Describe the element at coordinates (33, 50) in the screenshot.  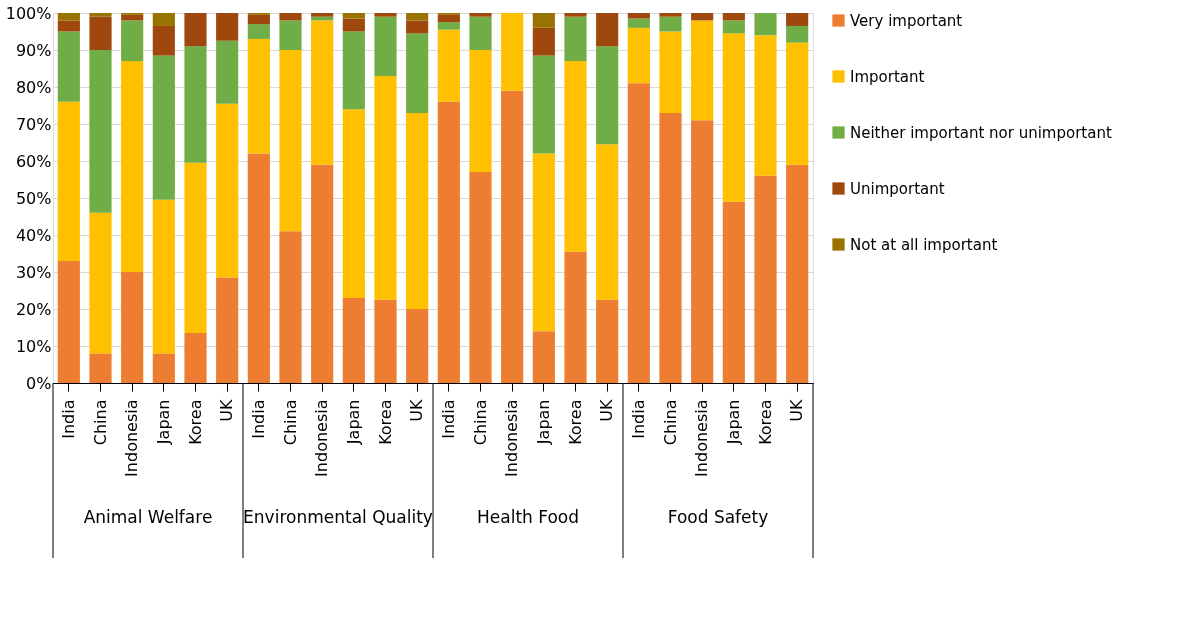
I see `y-tick-label: 90%` at that location.